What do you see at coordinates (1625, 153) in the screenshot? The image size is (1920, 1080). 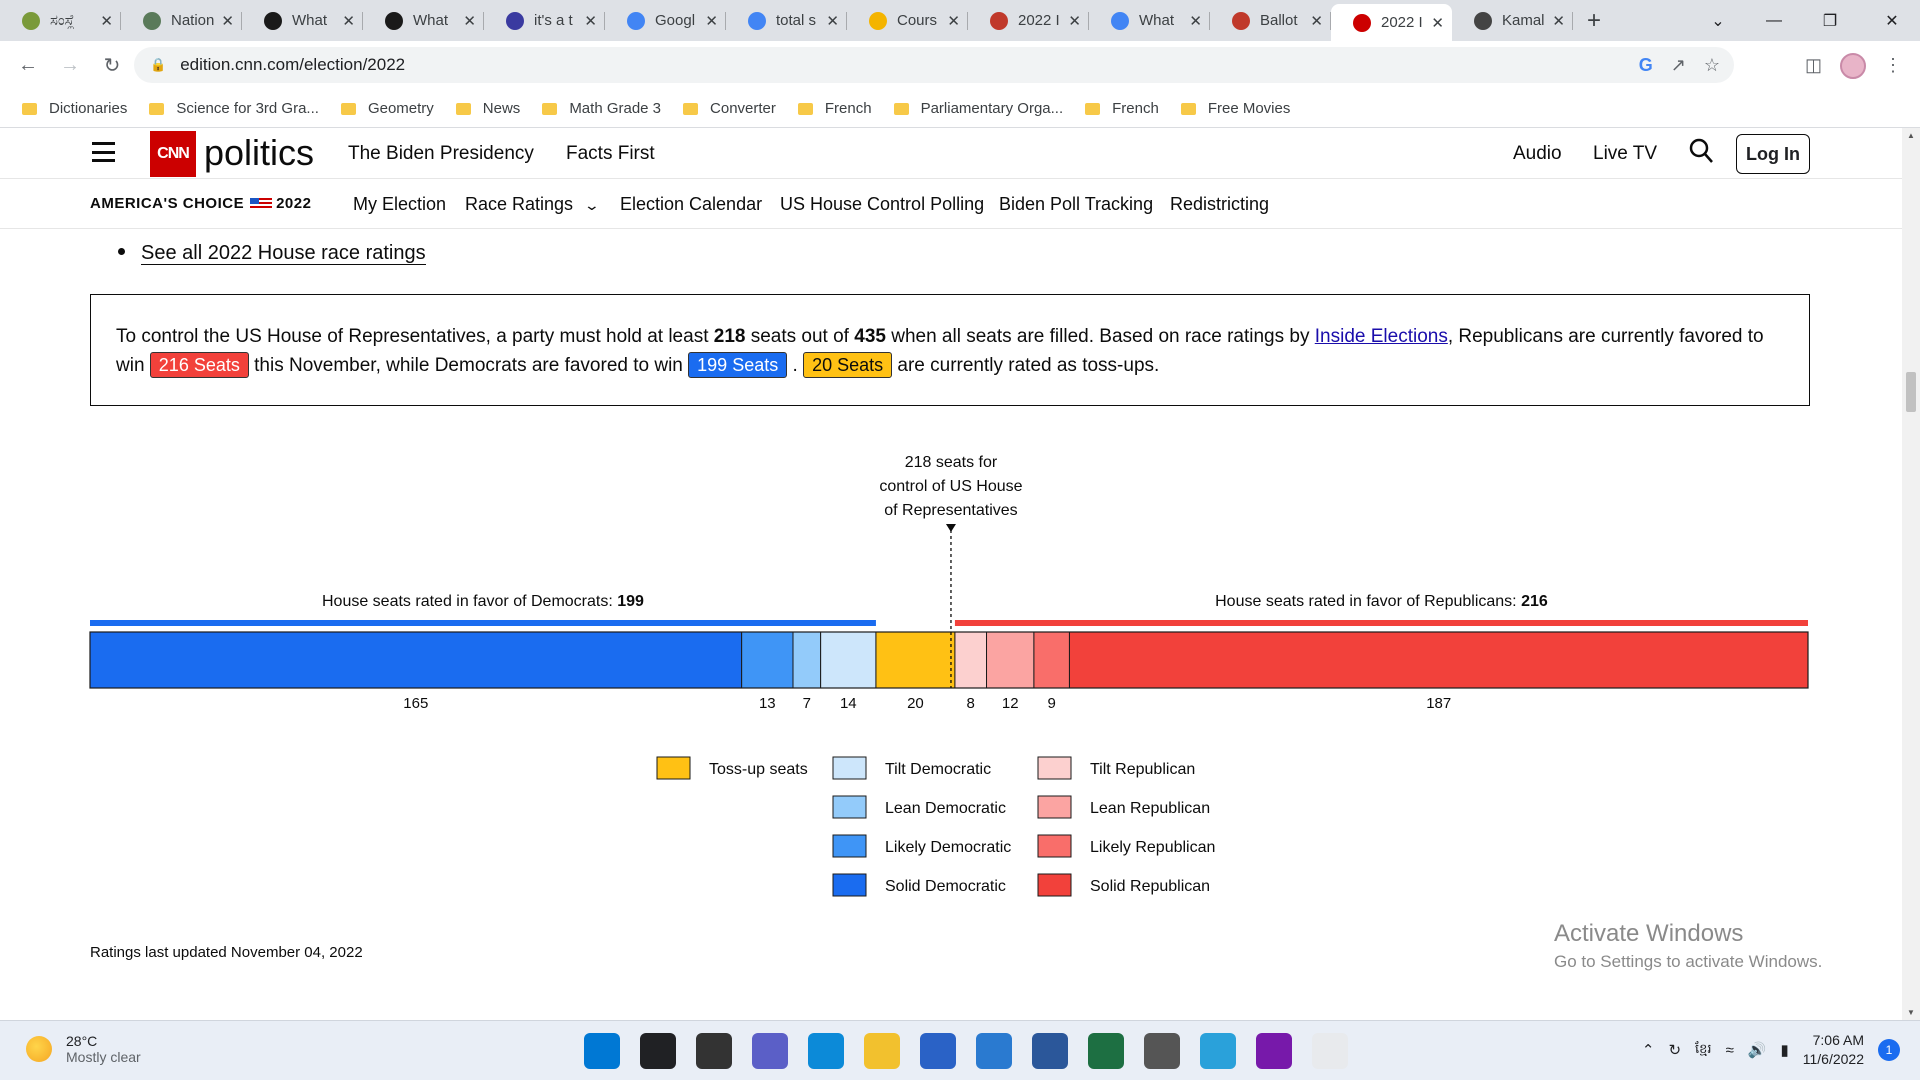 I see `nav-live-tv: Live TV` at bounding box center [1625, 153].